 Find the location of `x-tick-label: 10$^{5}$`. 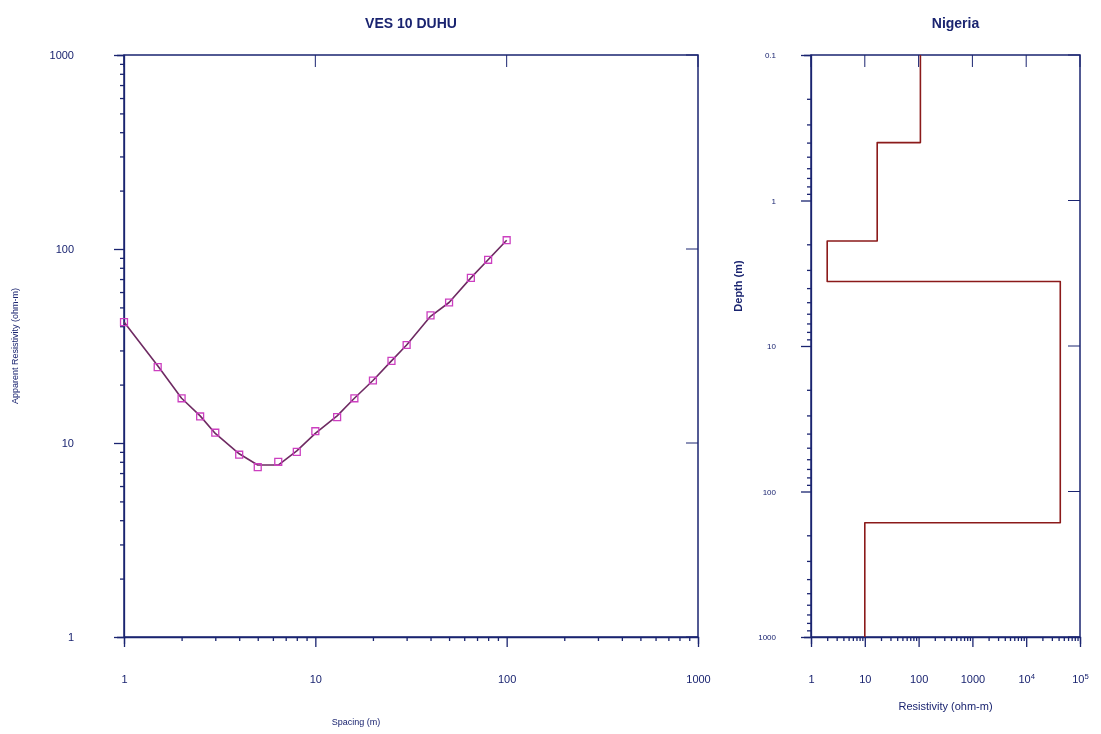

x-tick-label: 10$^{5}$ is located at coordinates (1080, 678).